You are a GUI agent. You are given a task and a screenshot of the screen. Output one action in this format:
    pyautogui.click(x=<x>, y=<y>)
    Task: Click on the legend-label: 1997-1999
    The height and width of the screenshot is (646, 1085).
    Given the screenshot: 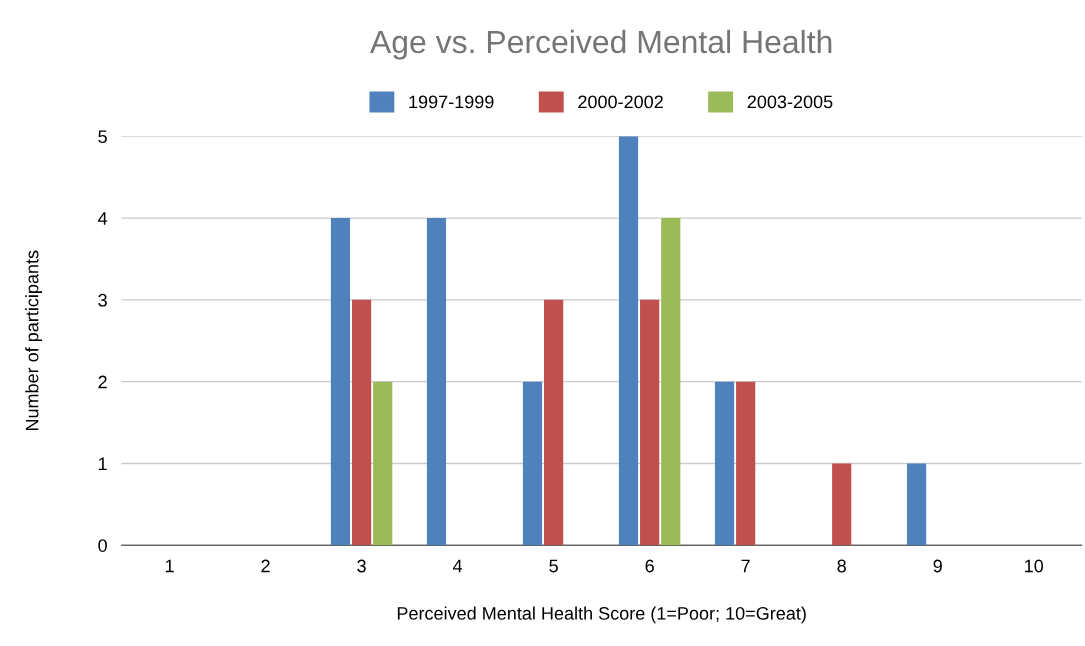 What is the action you would take?
    pyautogui.click(x=451, y=102)
    